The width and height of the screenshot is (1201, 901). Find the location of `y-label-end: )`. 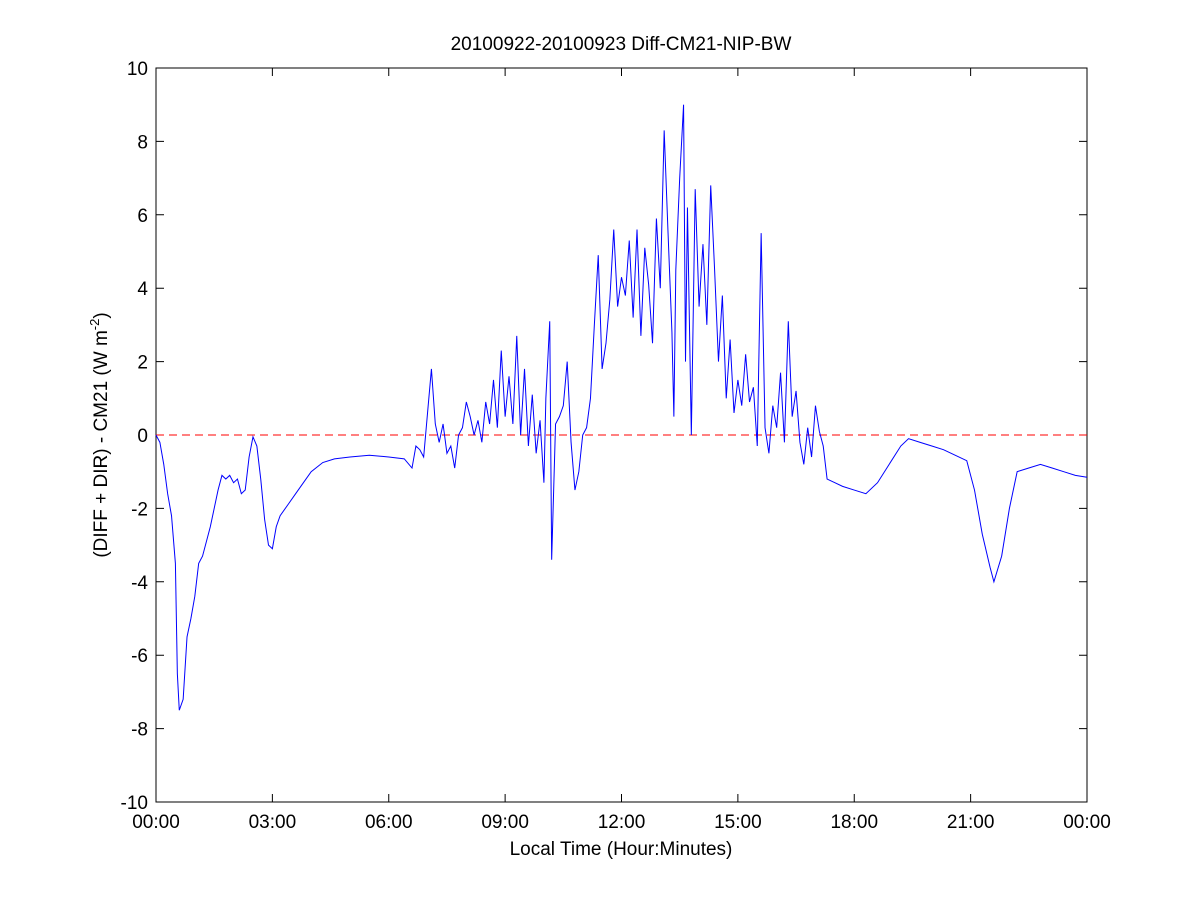

y-label-end: ) is located at coordinates (101, 315).